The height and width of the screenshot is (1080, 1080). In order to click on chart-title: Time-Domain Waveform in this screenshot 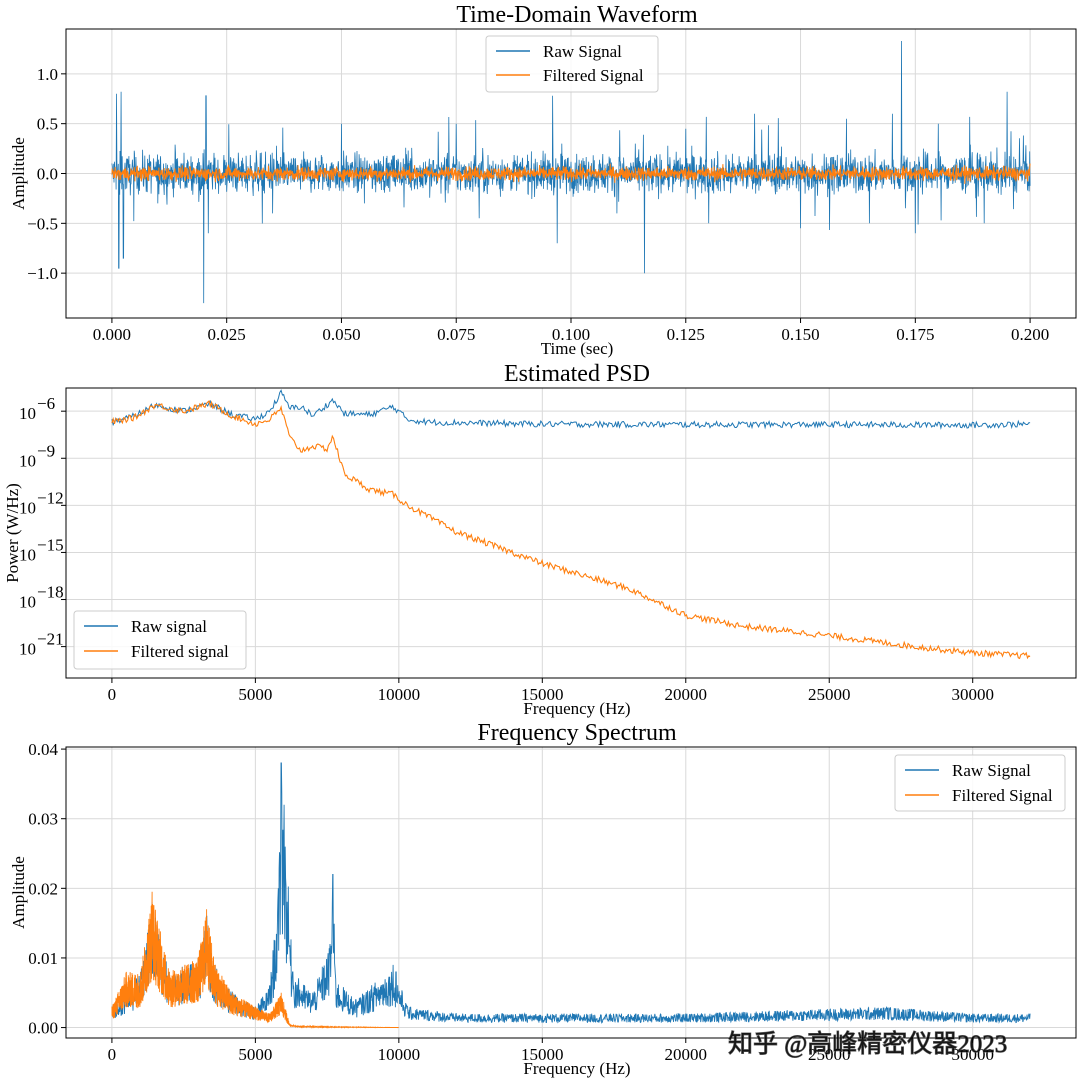, I will do `click(577, 15)`.